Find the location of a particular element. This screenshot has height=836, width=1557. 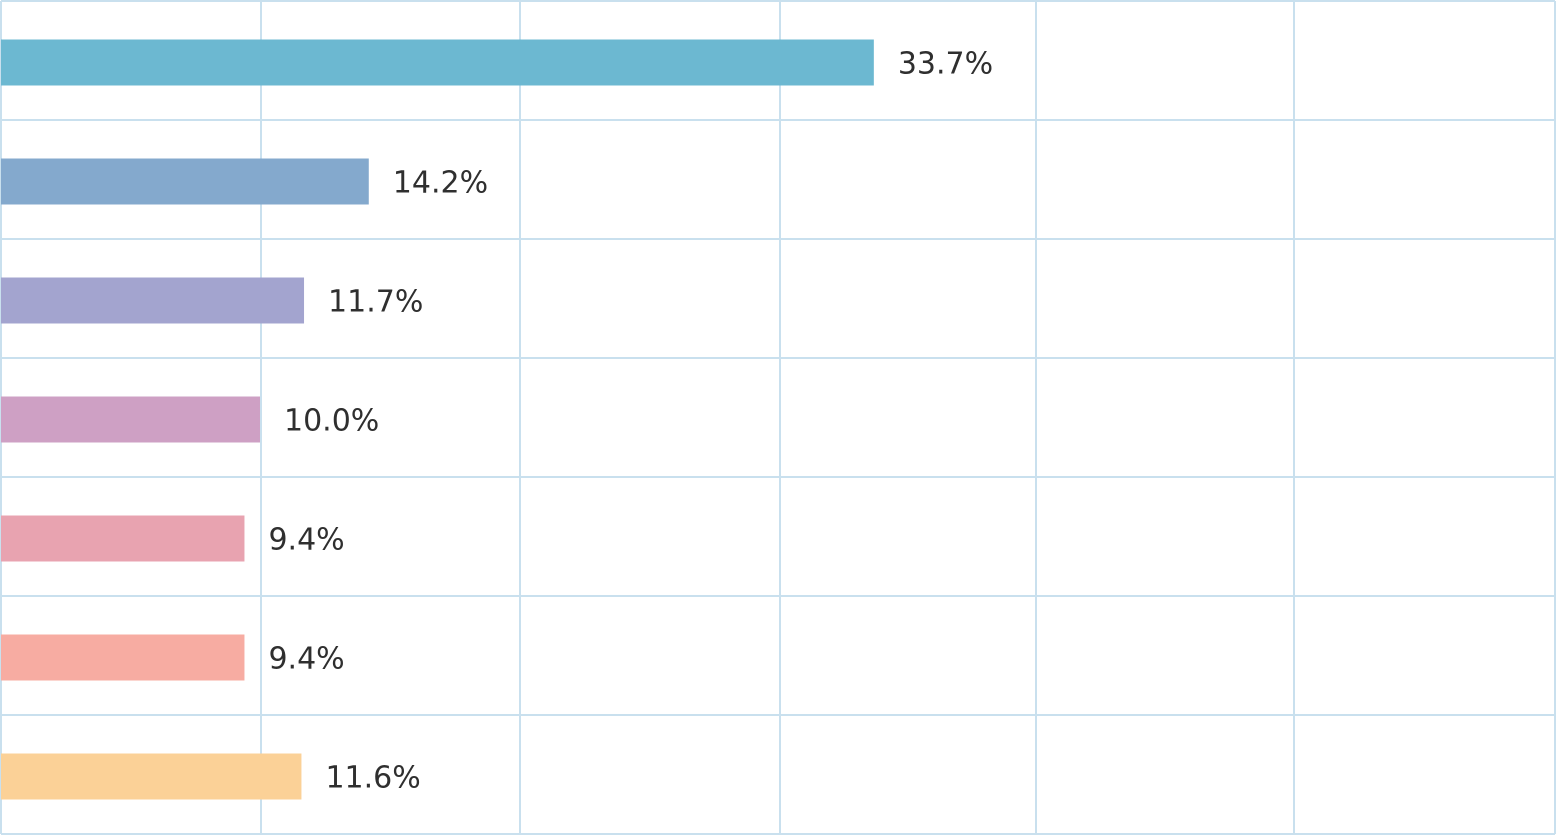

bar-value-label: 33.7% is located at coordinates (945, 64).